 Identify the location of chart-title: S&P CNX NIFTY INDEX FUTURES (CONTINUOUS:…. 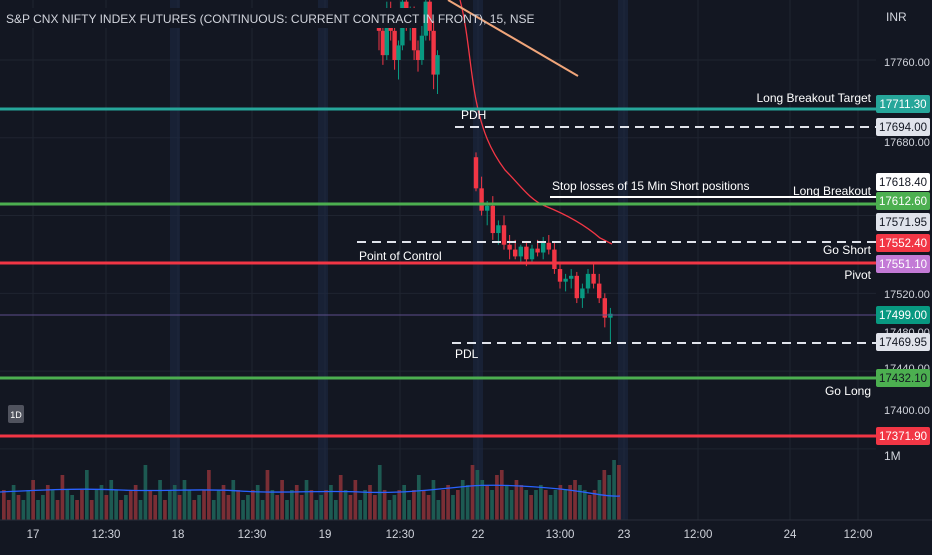
(270, 19).